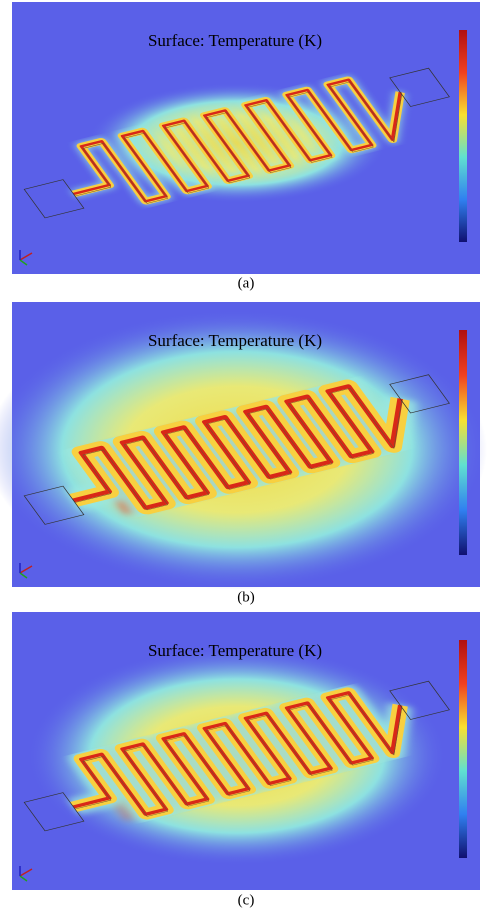 The width and height of the screenshot is (493, 916). I want to click on heat-glow, so click(237, 143).